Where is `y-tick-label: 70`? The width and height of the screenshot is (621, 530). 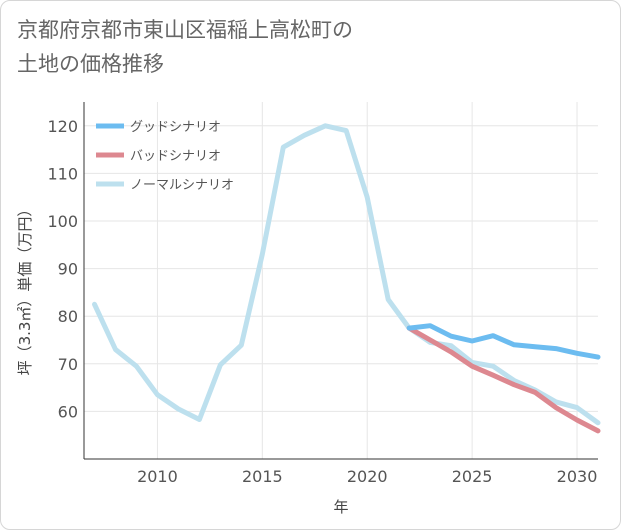 y-tick-label: 70 is located at coordinates (68, 364).